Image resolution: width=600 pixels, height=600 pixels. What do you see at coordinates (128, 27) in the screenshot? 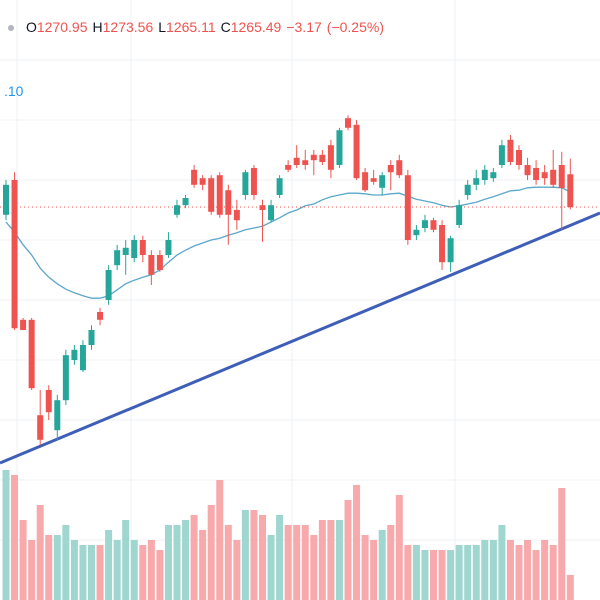
I see `ohlc-value: 1273.56` at bounding box center [128, 27].